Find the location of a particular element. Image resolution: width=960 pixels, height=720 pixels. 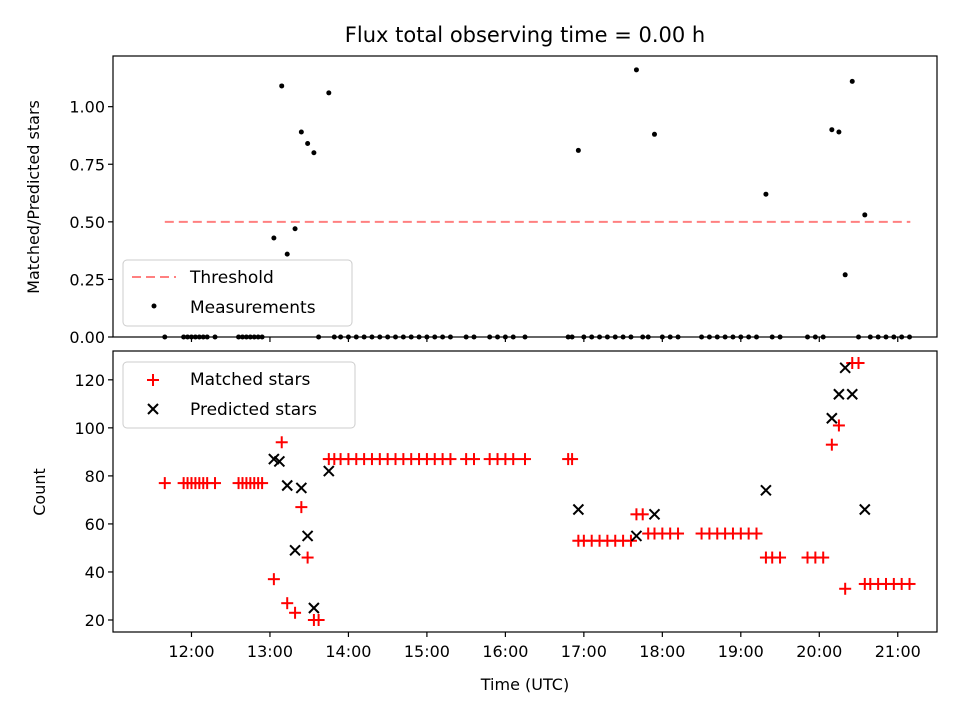

bottom-y-ticks: 20 40 60 80 100 120 is located at coordinates (93, 500).